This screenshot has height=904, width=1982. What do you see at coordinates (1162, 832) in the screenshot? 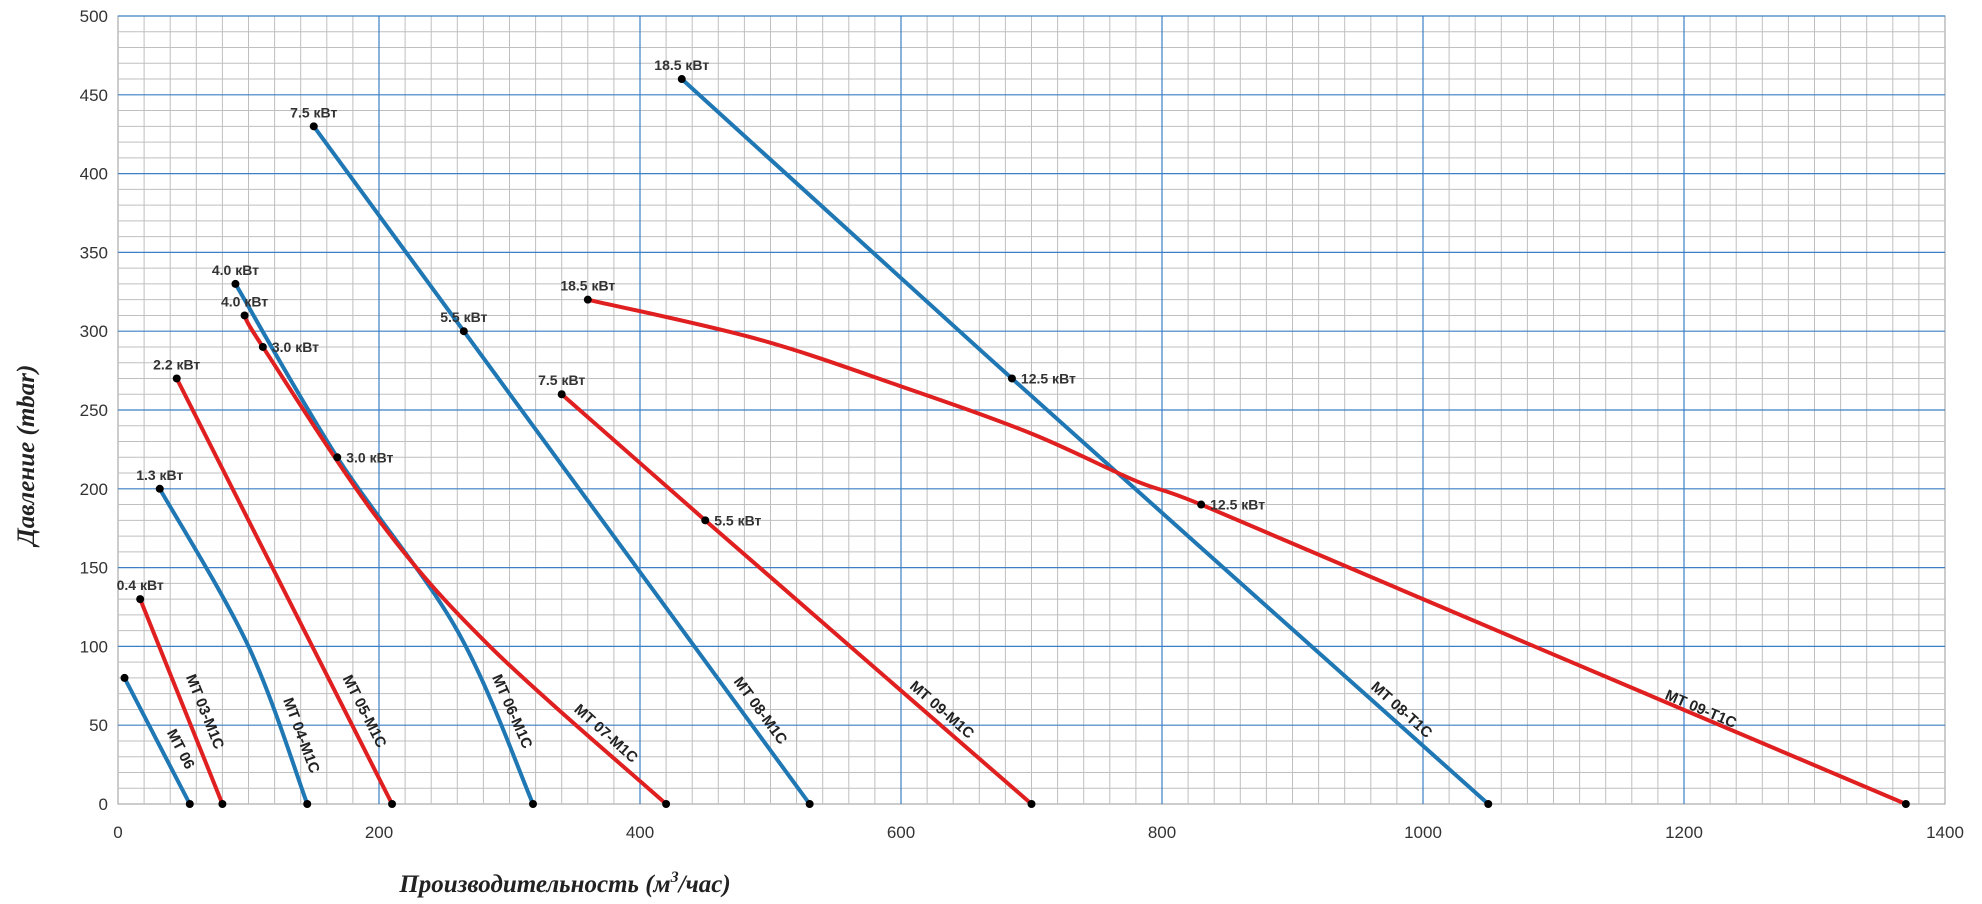
I see `x-tick-label: 800` at bounding box center [1162, 832].